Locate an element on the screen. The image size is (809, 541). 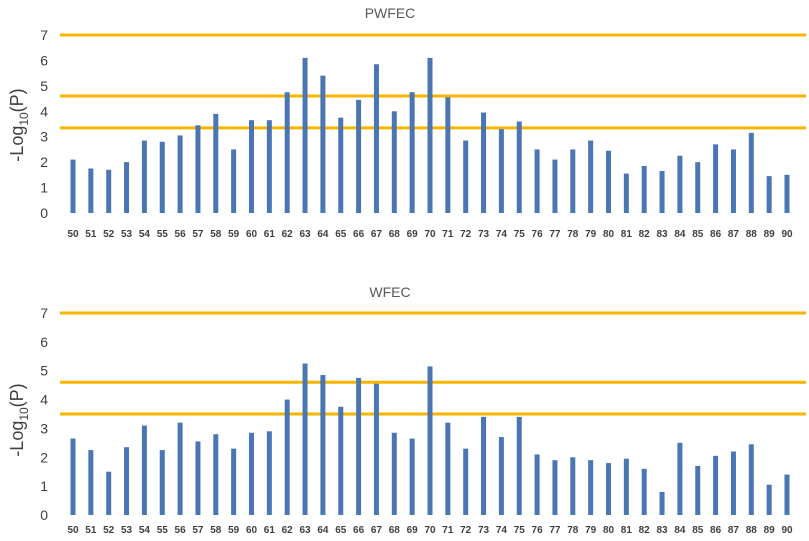
x-tick-label: 65 is located at coordinates (341, 530).